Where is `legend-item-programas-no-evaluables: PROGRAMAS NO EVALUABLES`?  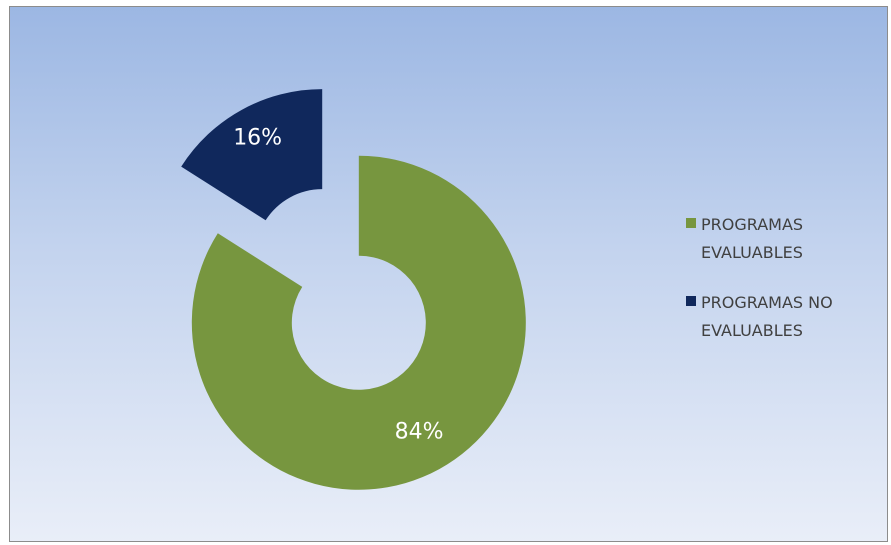 legend-item-programas-no-evaluables: PROGRAMAS NO EVALUABLES is located at coordinates (786, 317).